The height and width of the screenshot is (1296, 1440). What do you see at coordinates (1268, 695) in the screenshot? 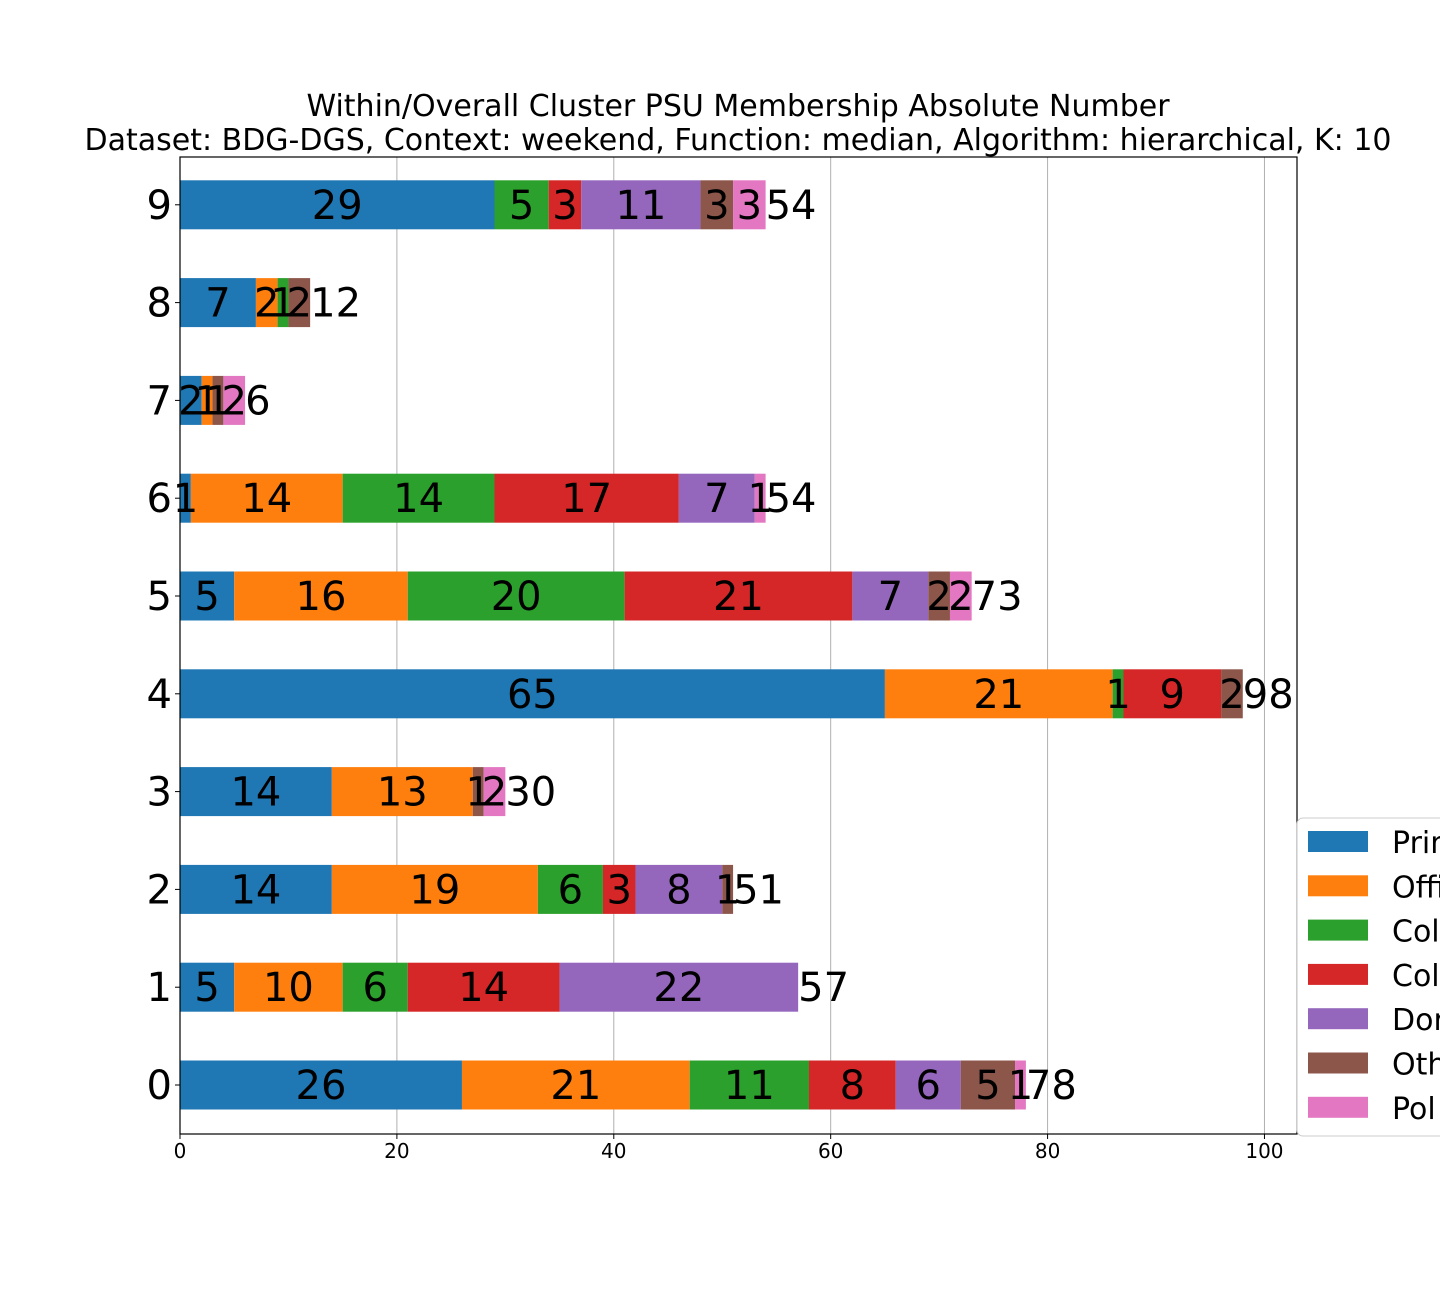
I see `bar-total-label: 98` at bounding box center [1268, 695].